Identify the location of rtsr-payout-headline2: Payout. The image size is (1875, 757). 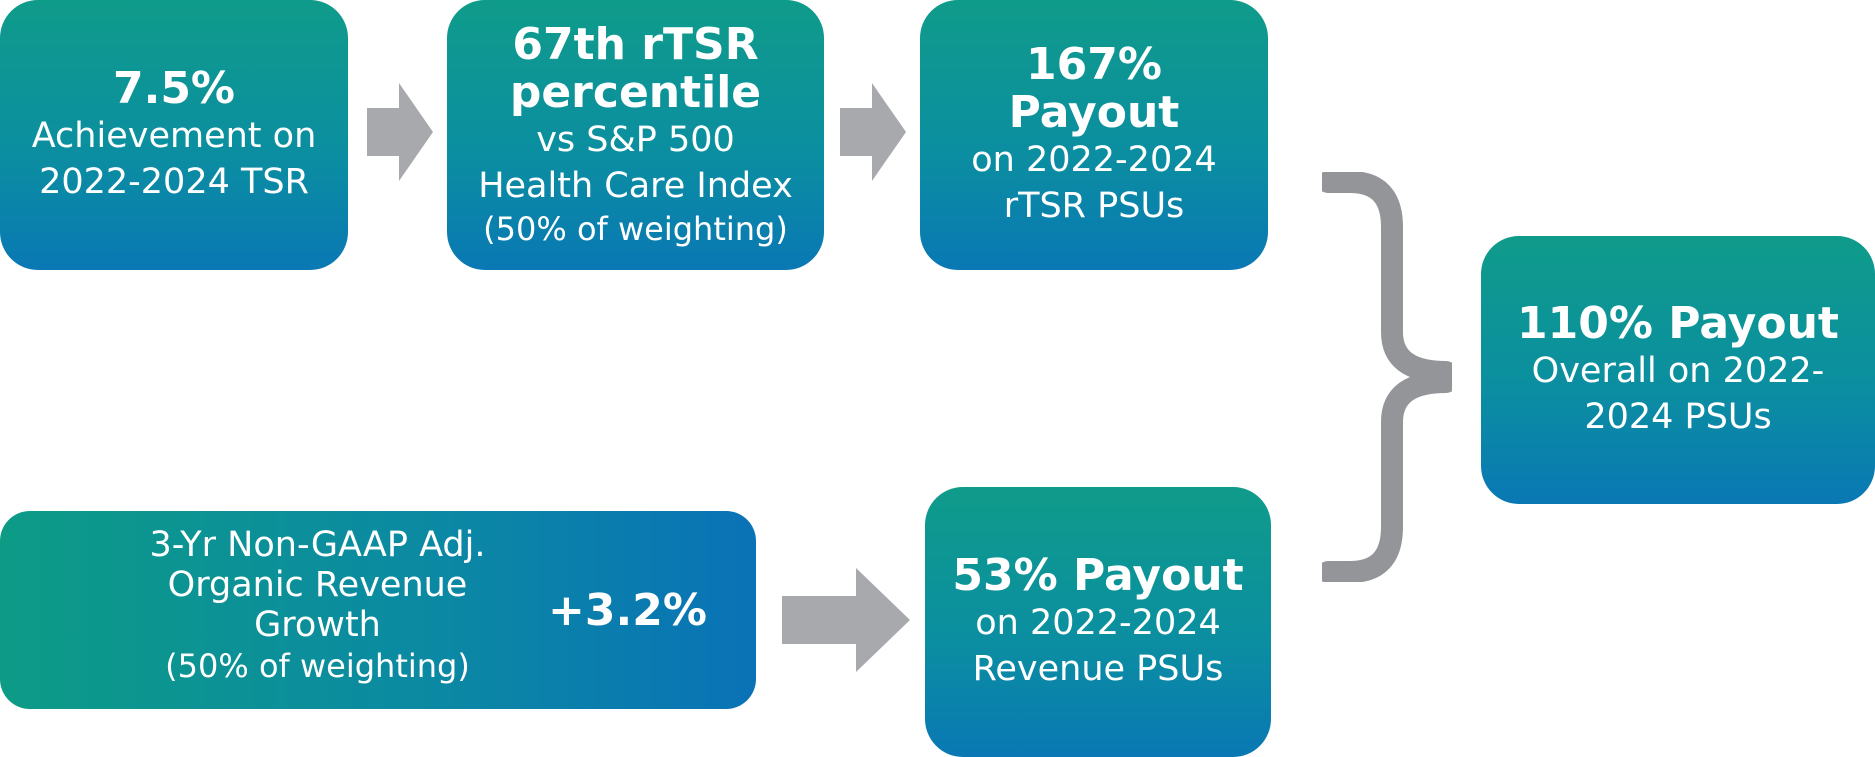
(1094, 112).